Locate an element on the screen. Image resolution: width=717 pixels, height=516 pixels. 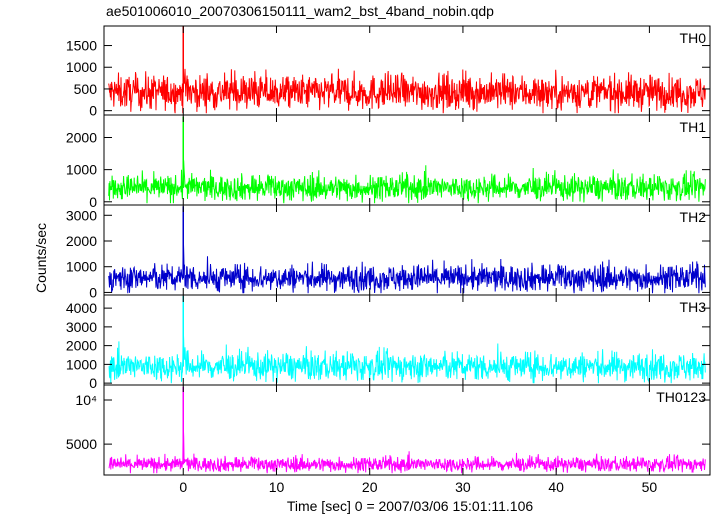
y-axis-label: Counts/sec is located at coordinates (41, 258).